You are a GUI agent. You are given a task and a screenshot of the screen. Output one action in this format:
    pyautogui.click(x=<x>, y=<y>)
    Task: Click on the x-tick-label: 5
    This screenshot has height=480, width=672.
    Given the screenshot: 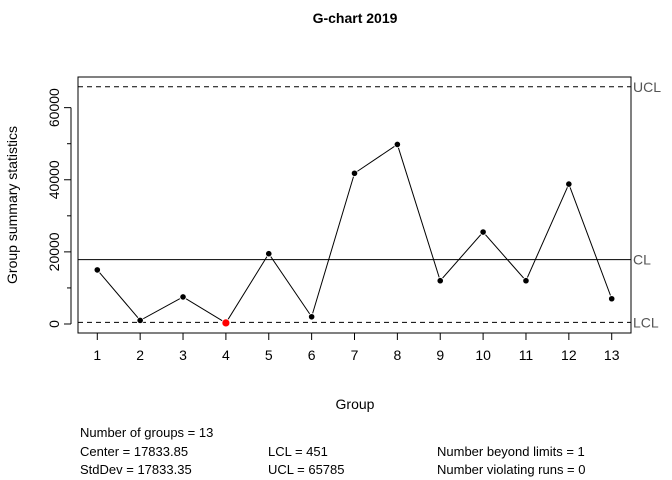 What is the action you would take?
    pyautogui.click(x=269, y=355)
    